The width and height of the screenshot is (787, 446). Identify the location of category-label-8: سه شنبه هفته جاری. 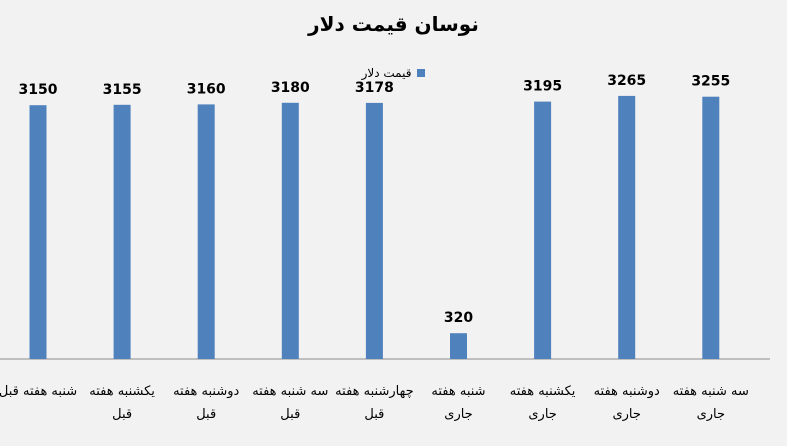
(710, 403).